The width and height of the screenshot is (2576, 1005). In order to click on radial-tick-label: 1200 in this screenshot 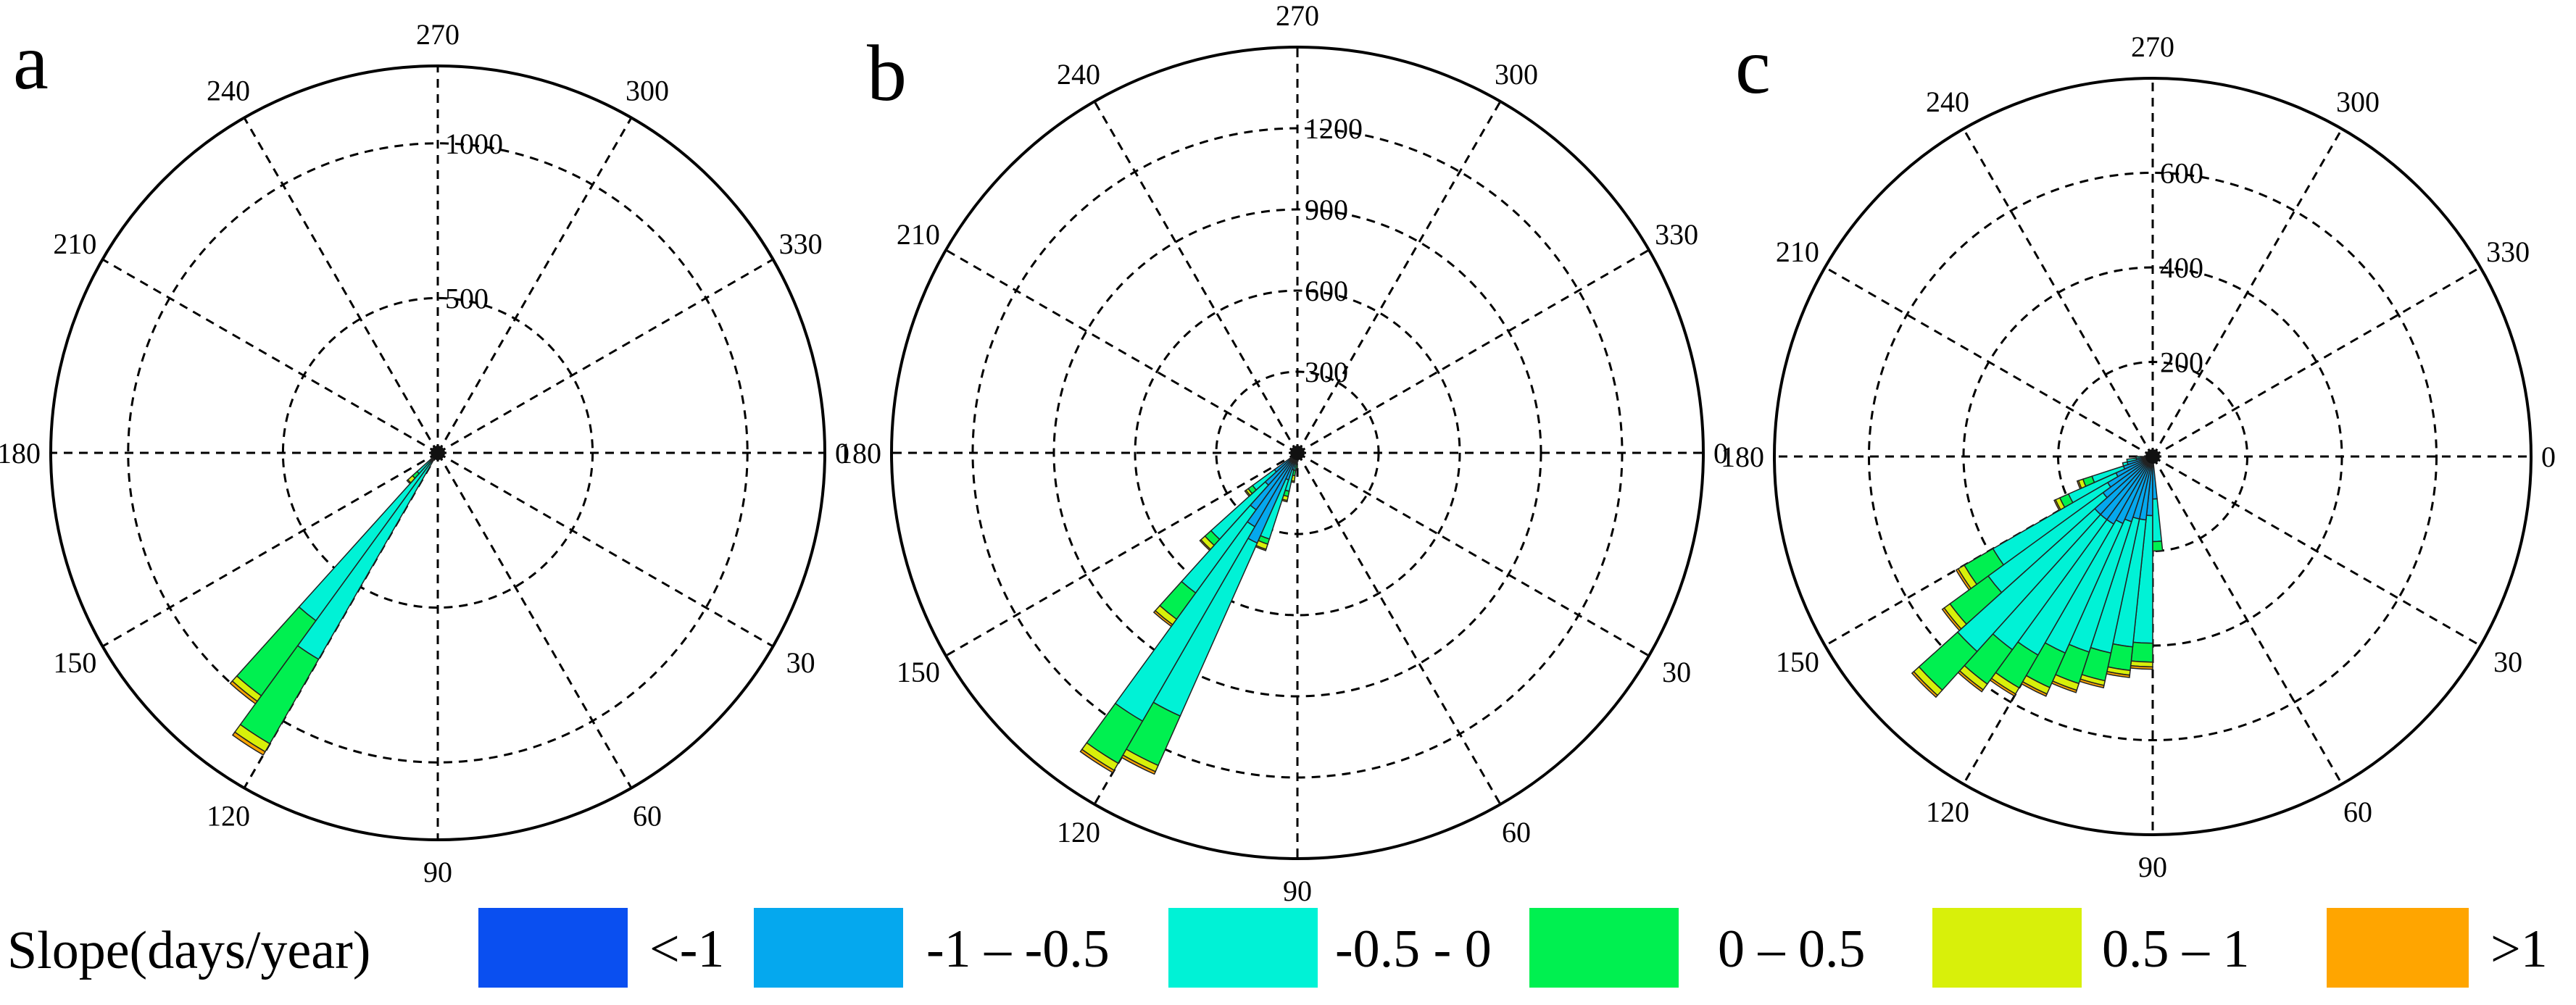, I will do `click(1334, 128)`.